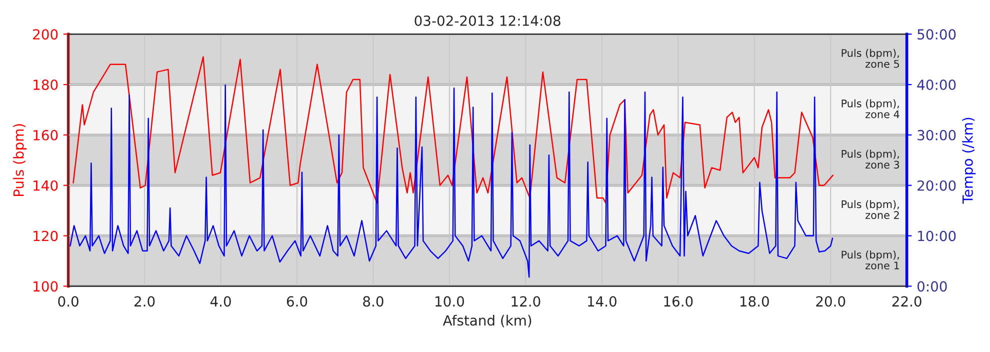  Describe the element at coordinates (678, 301) in the screenshot. I see `x-tick-label: 16.0` at that location.